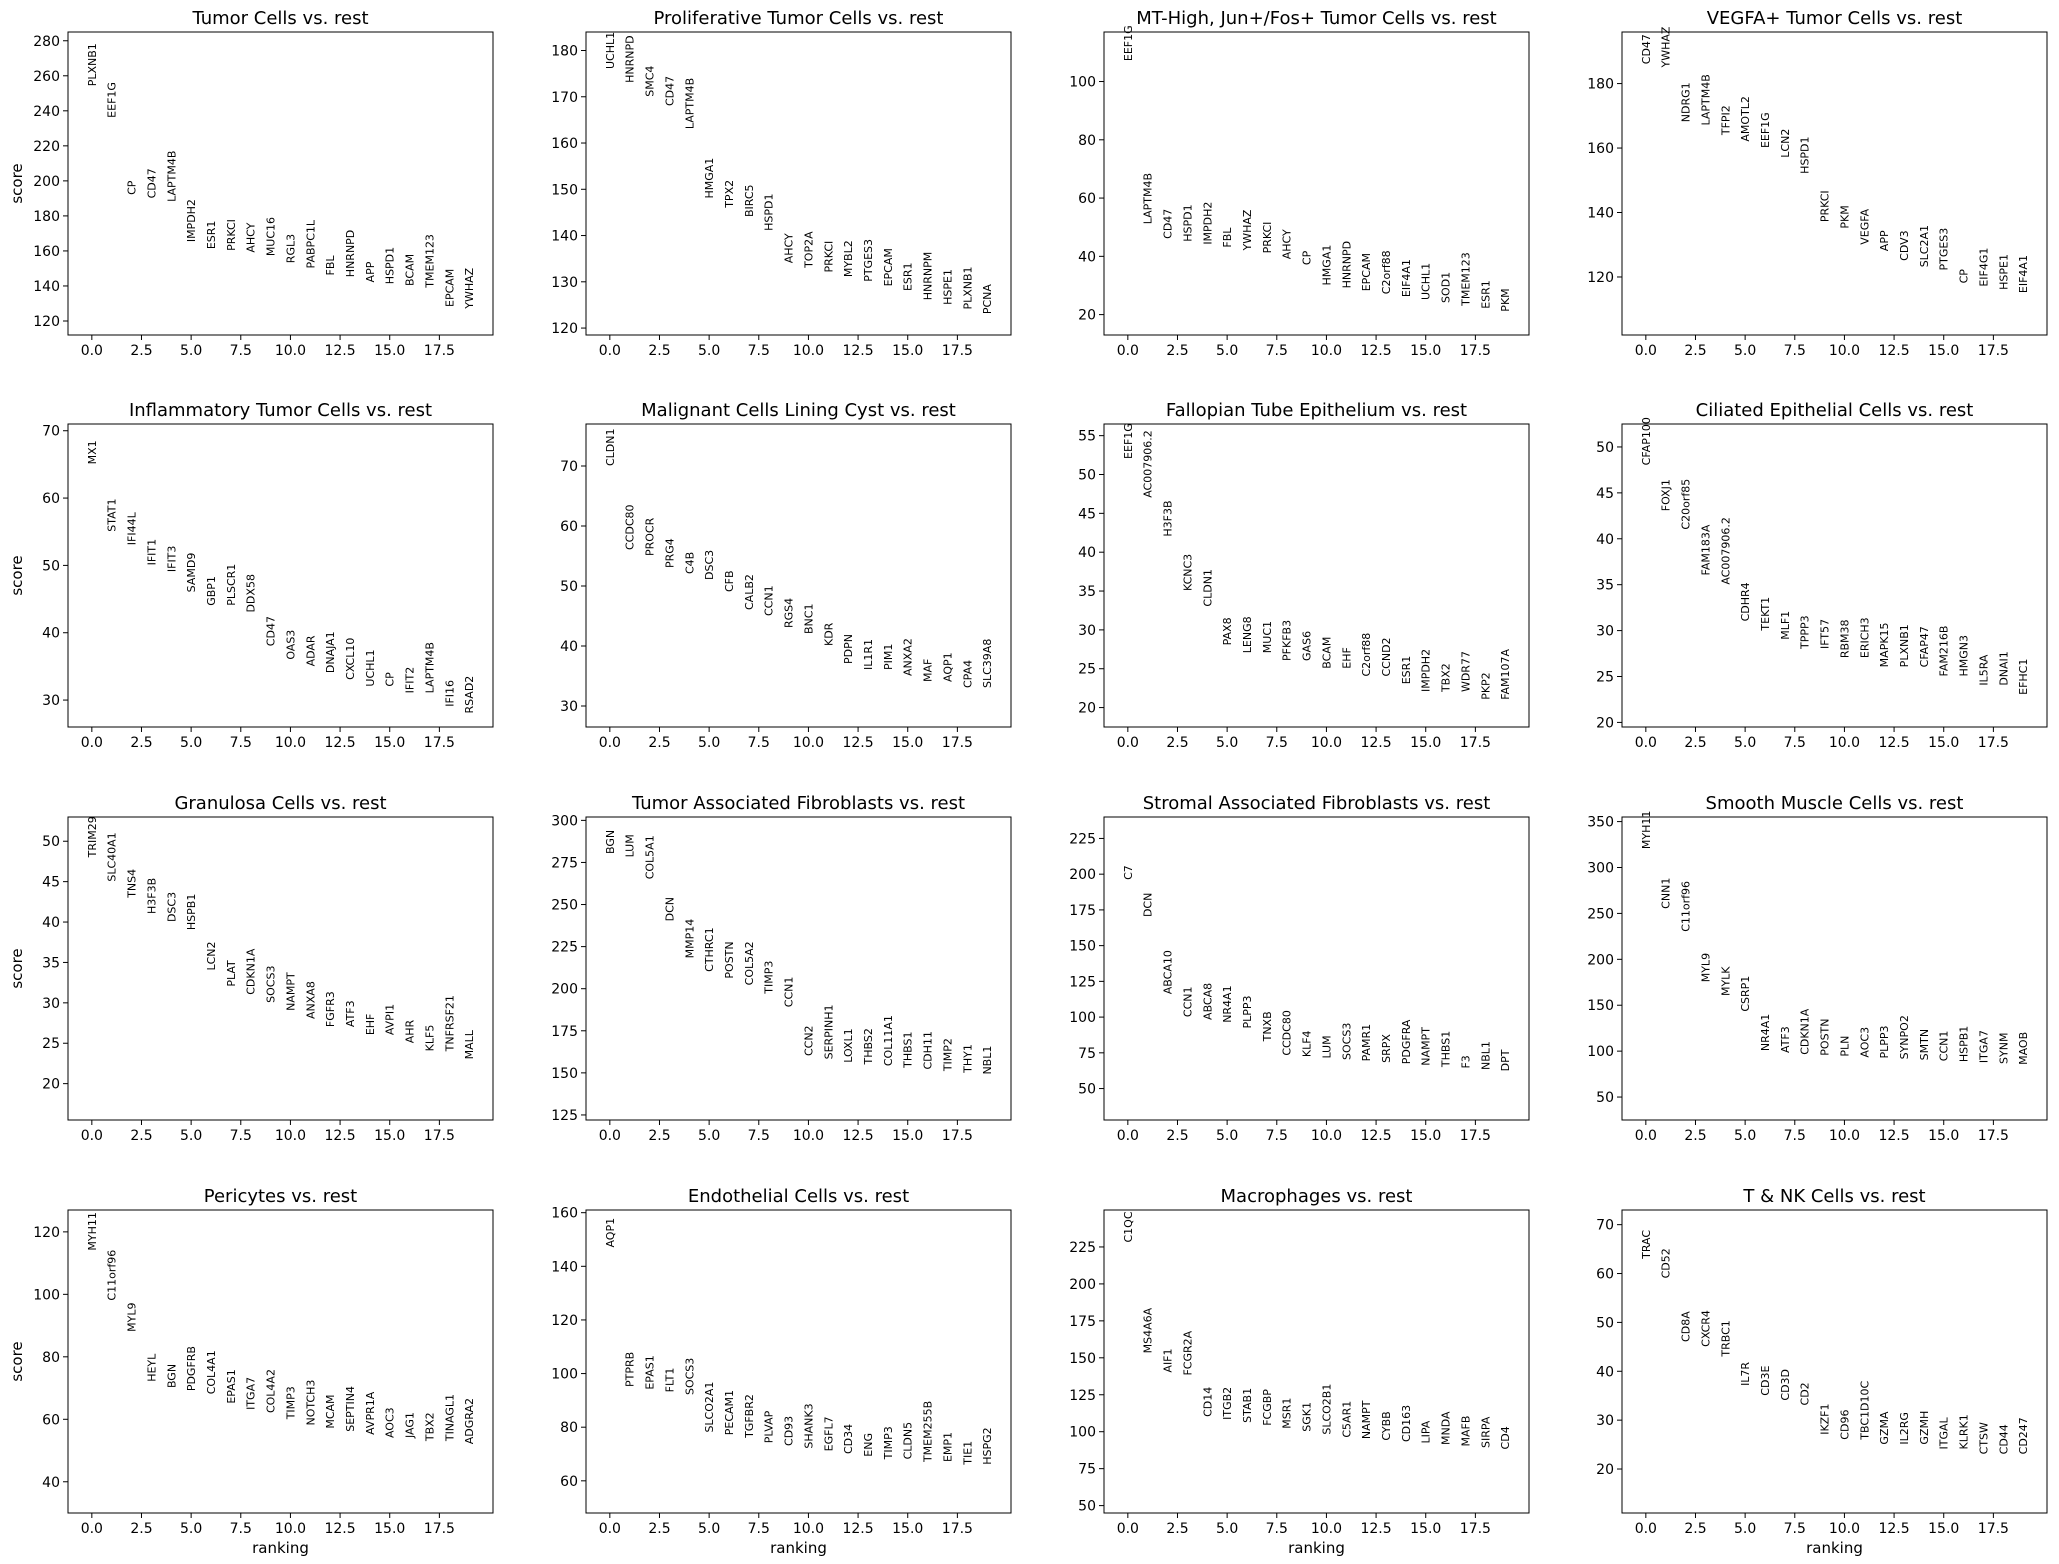 This screenshot has width=2059, height=1564. What do you see at coordinates (1725, 1338) in the screenshot?
I see `gene-label: TRBC1` at bounding box center [1725, 1338].